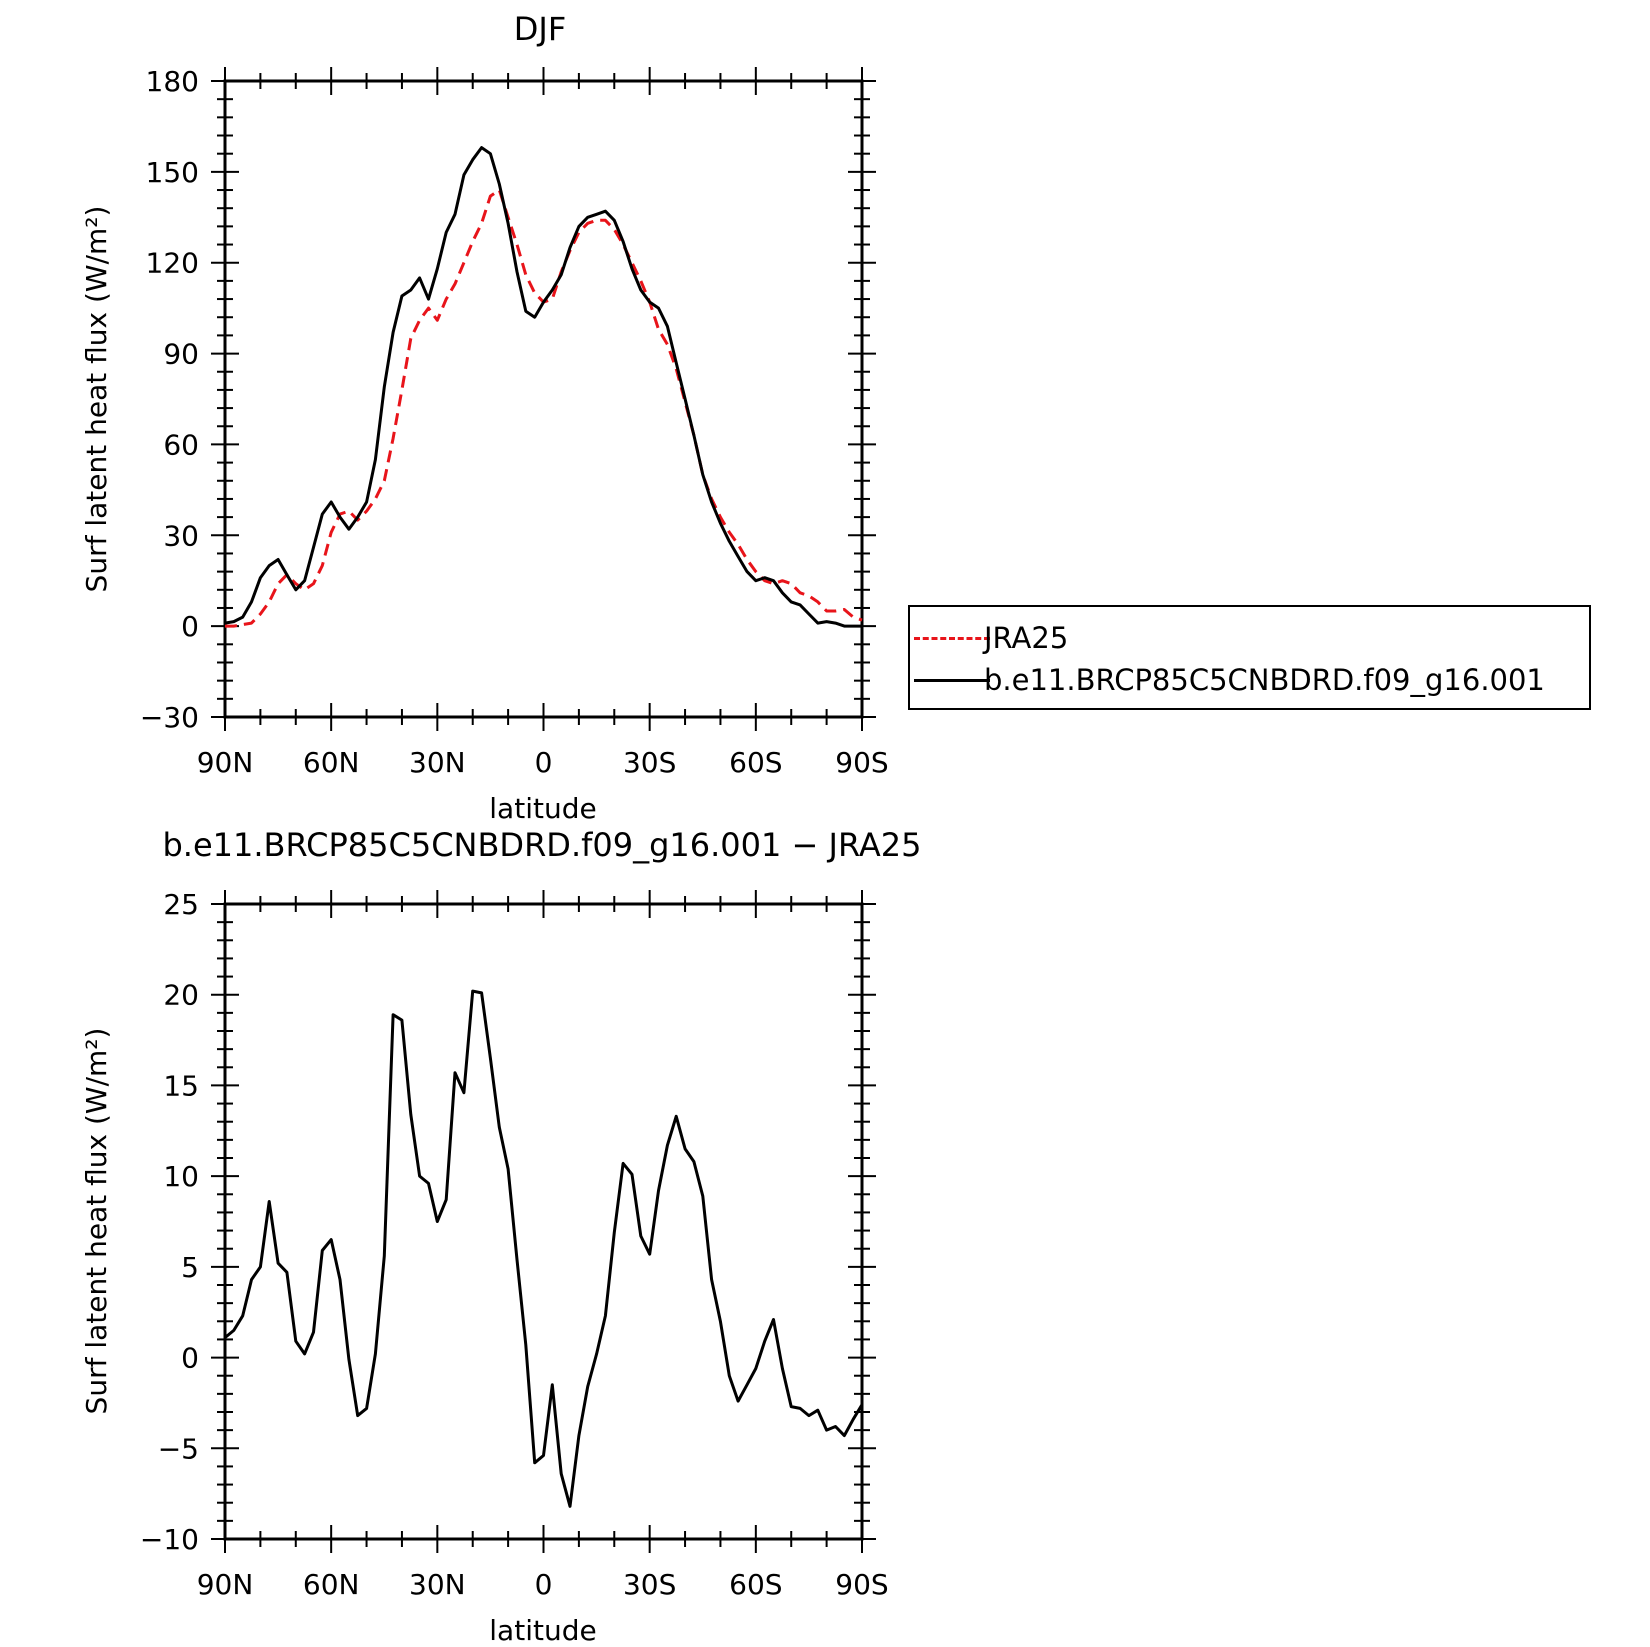 The width and height of the screenshot is (1650, 1647). Describe the element at coordinates (172, 263) in the screenshot. I see `y-tick-label: 120` at that location.